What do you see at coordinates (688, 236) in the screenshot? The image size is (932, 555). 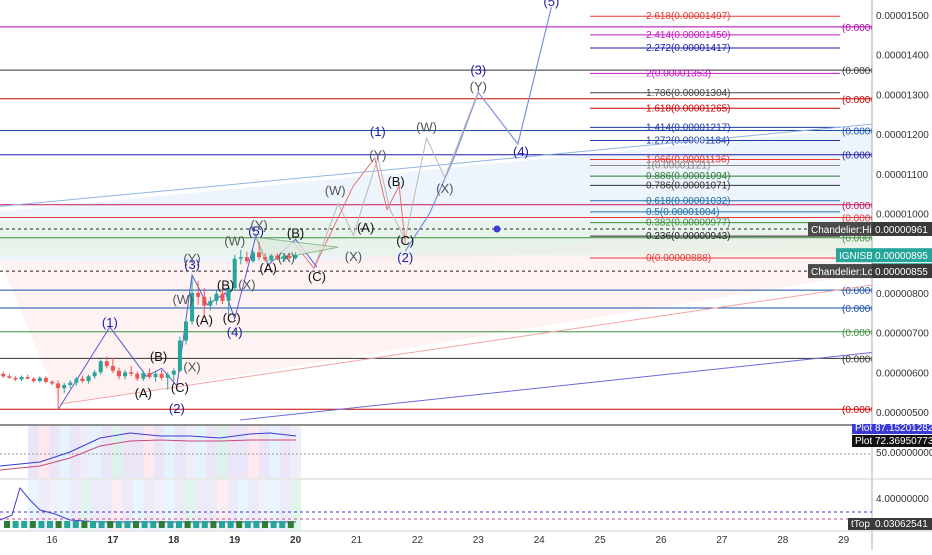 I see `fib-label: 0.236(0.00000943)` at bounding box center [688, 236].